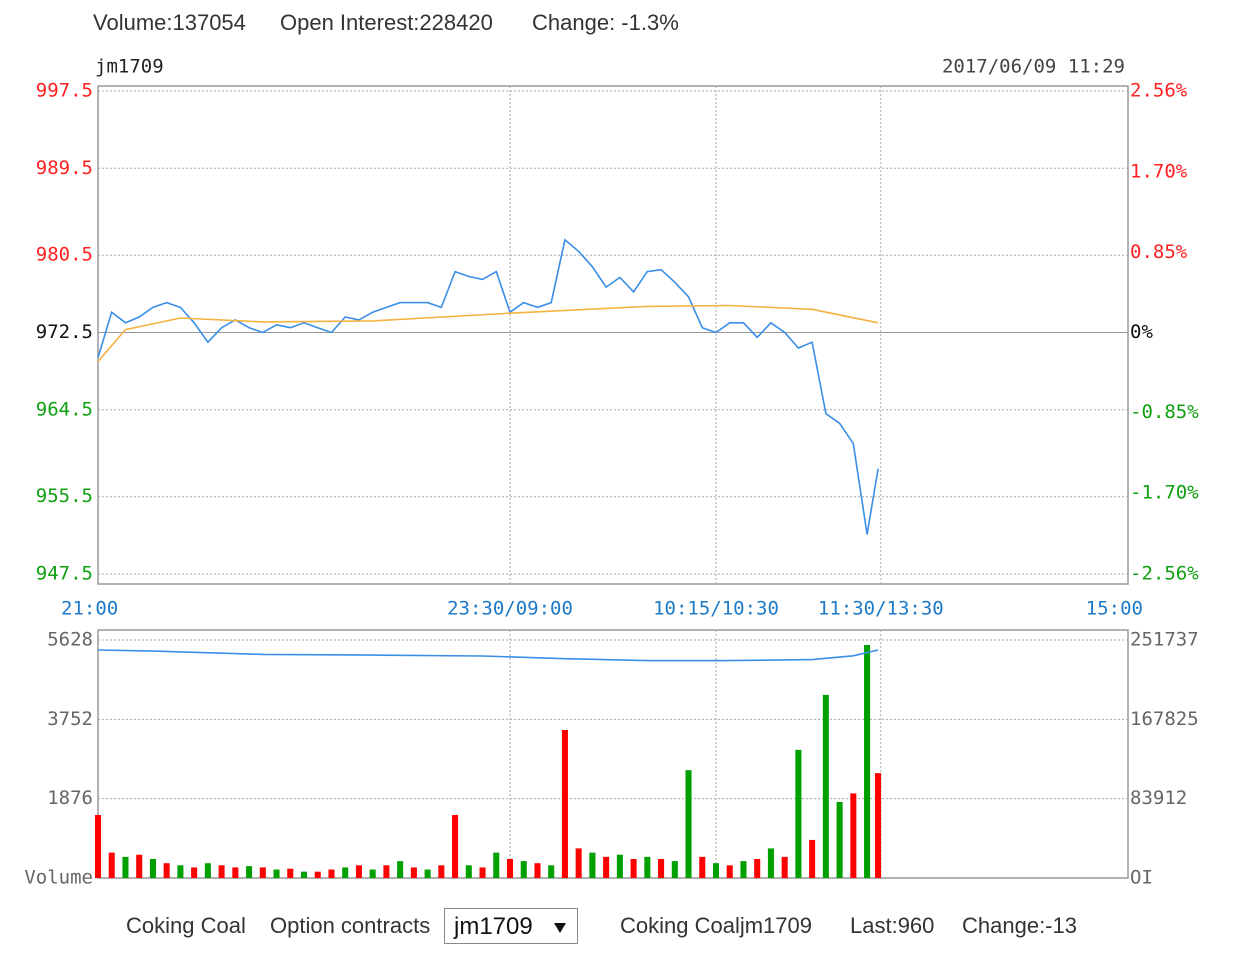 The image size is (1236, 969). I want to click on y2-tick-label: -0.85%, so click(1164, 412).